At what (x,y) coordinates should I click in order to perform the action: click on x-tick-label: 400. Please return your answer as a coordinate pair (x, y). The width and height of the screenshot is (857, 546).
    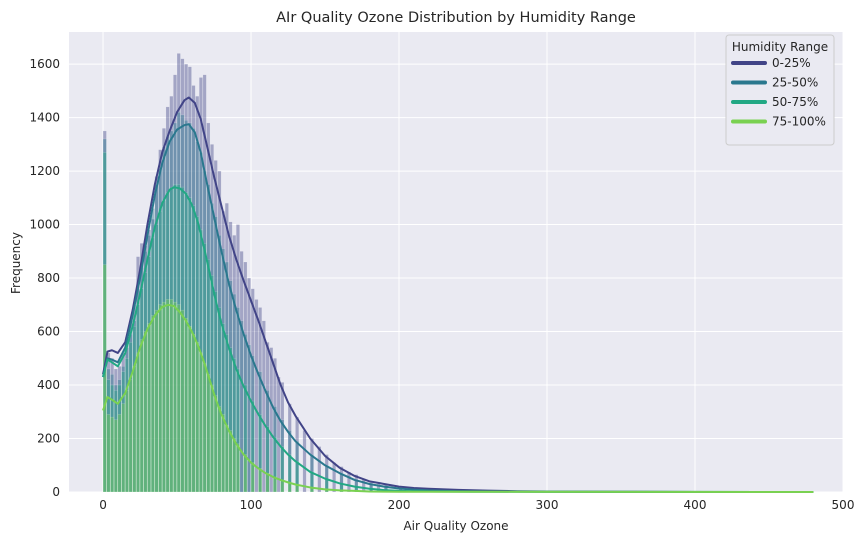
    Looking at the image, I should click on (695, 505).